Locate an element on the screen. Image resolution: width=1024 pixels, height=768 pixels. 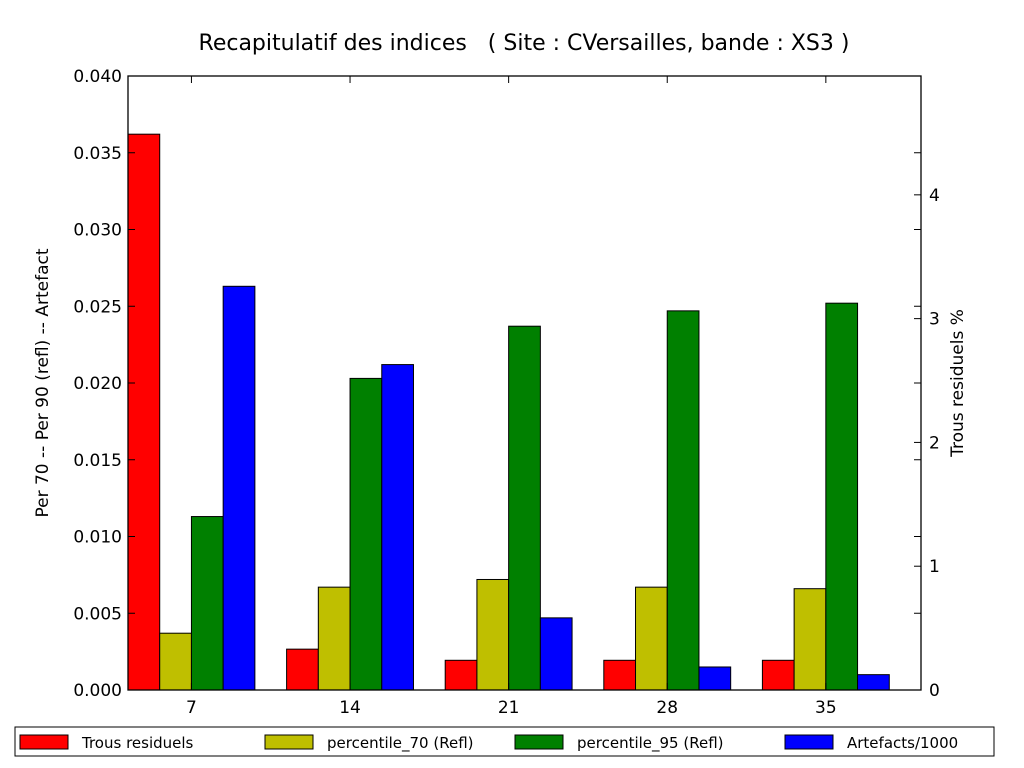
right-tick-label: 2 is located at coordinates (934, 443).